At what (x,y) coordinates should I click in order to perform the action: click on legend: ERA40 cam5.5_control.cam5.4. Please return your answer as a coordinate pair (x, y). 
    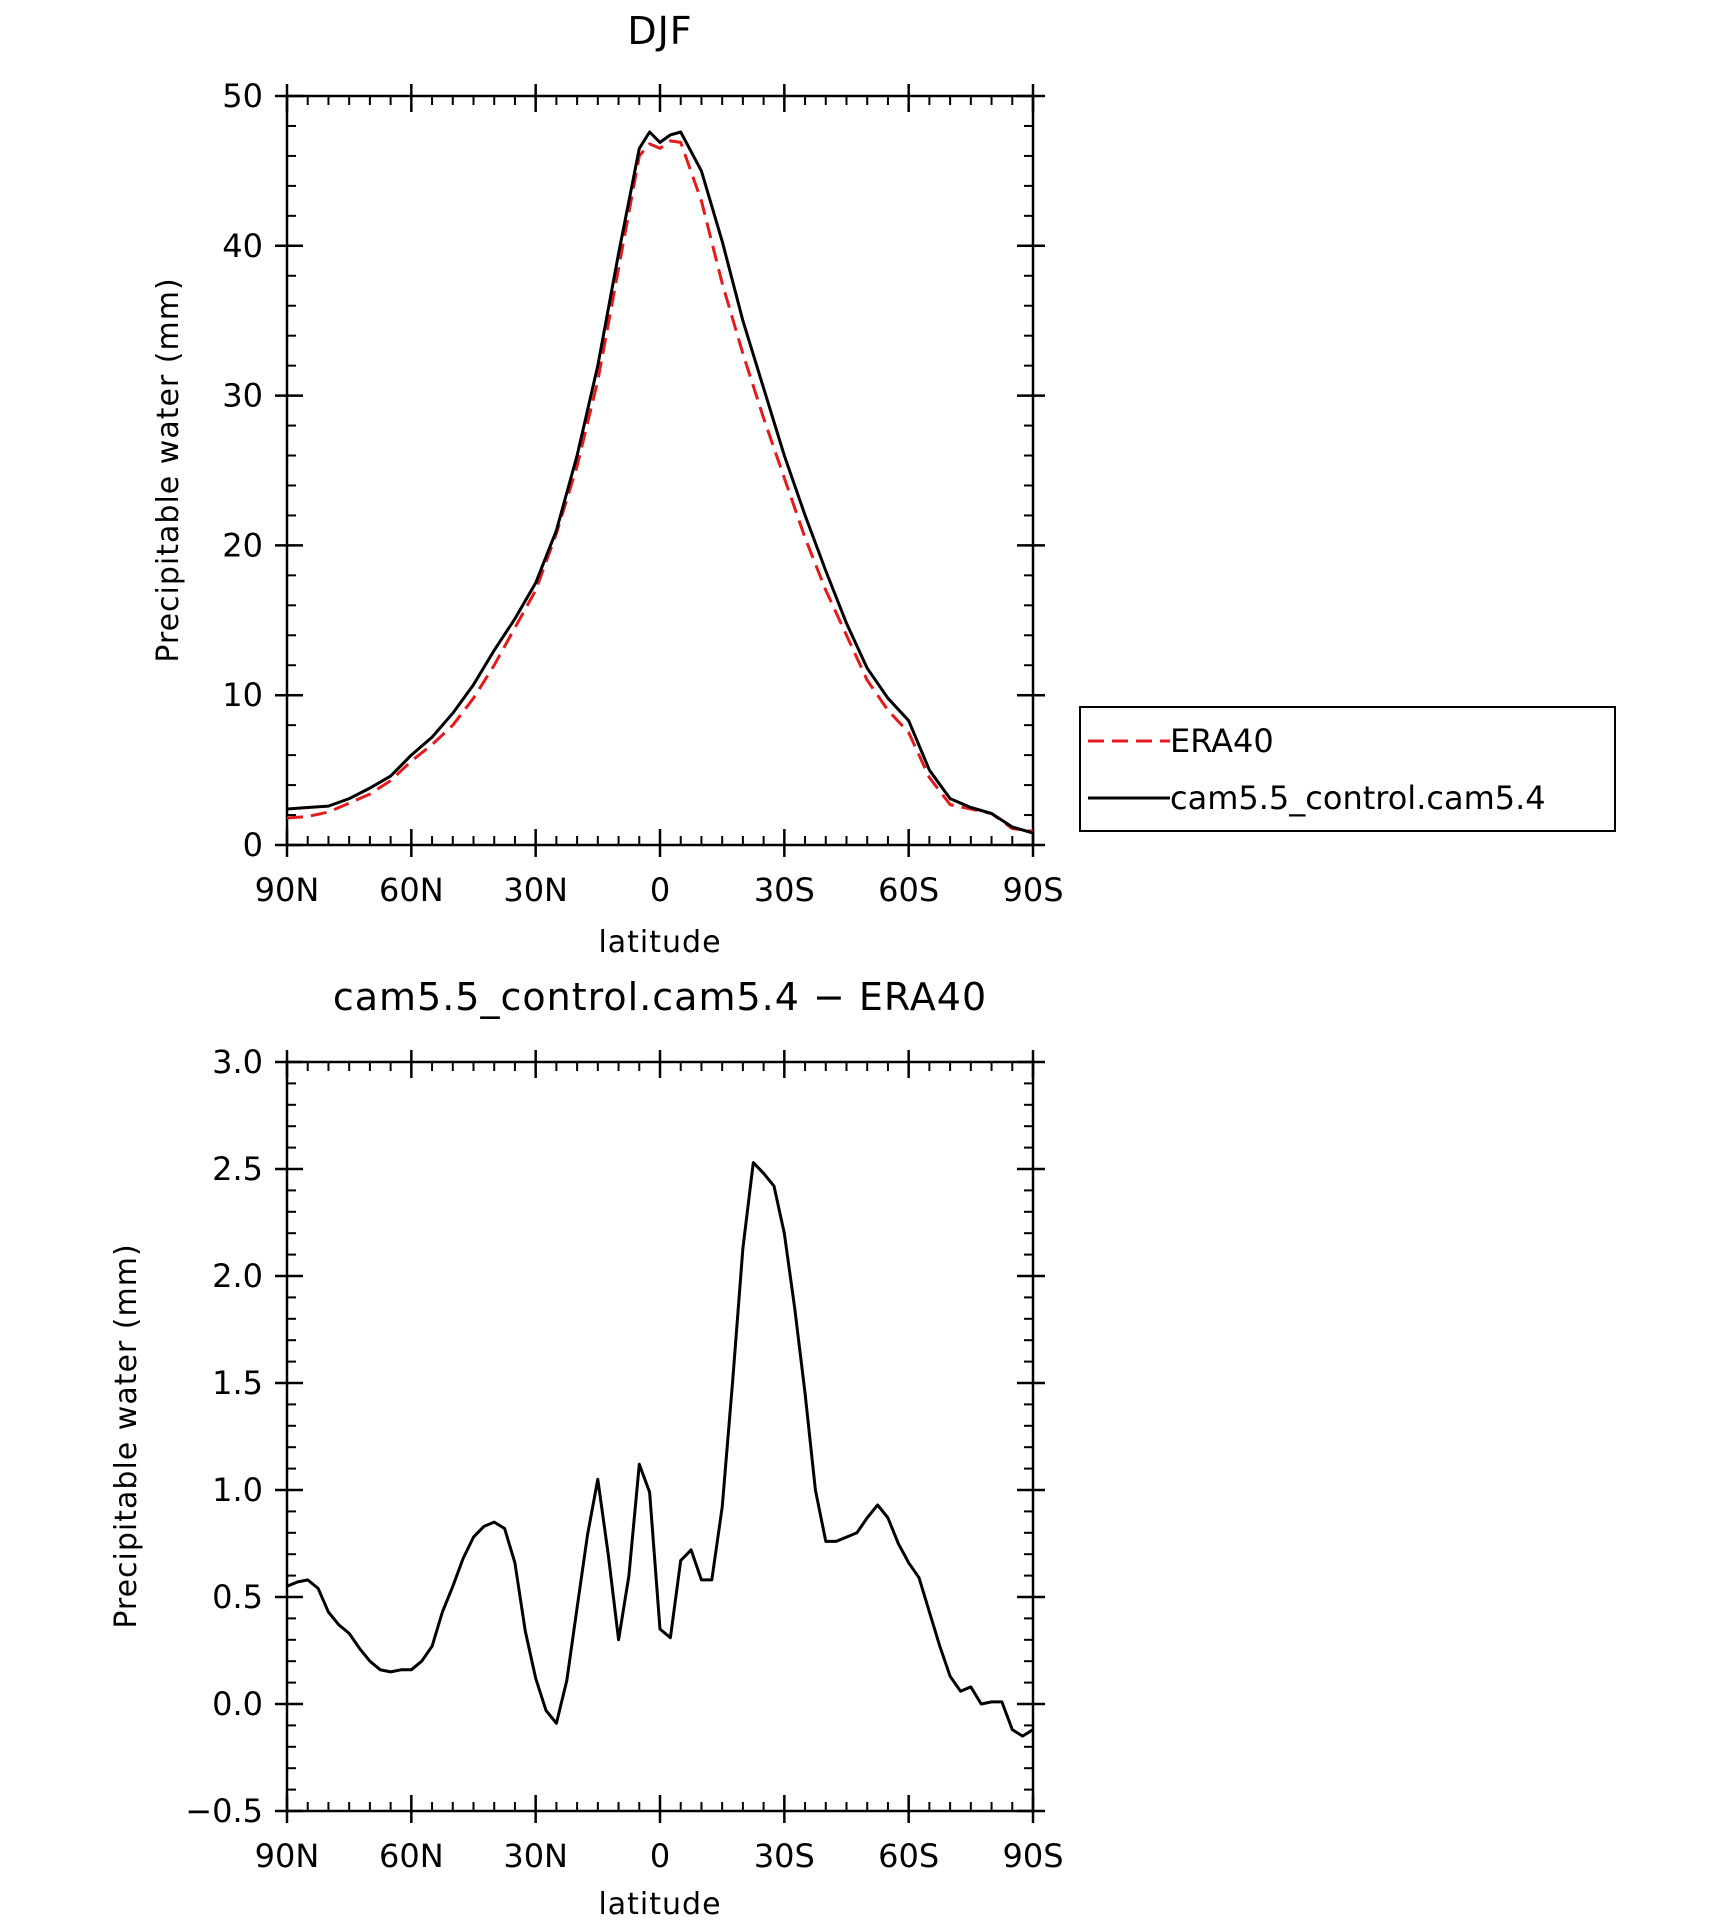
    Looking at the image, I should click on (1347, 769).